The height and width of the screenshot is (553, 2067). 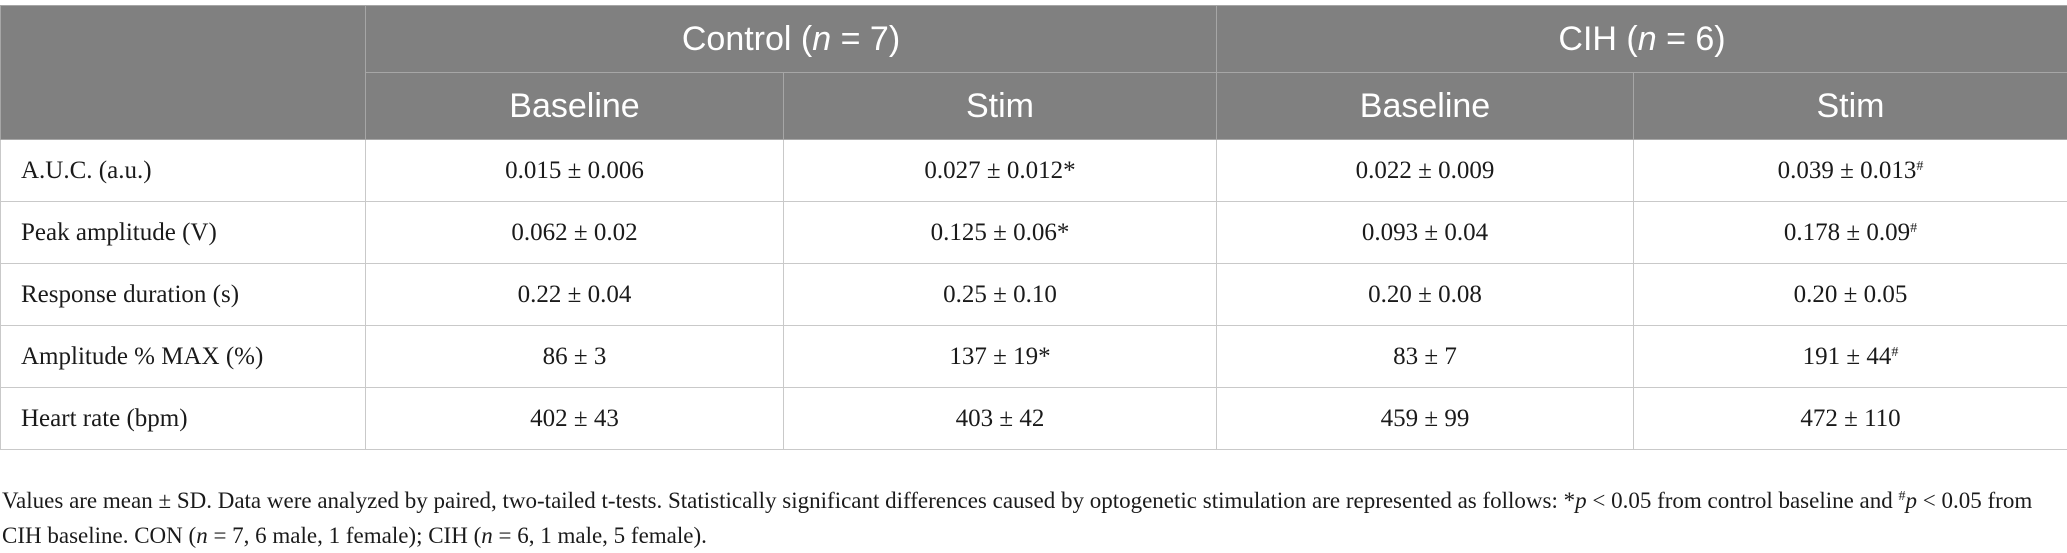 I want to click on table-cell: 0.20 ± 0.05, so click(x=1850, y=295).